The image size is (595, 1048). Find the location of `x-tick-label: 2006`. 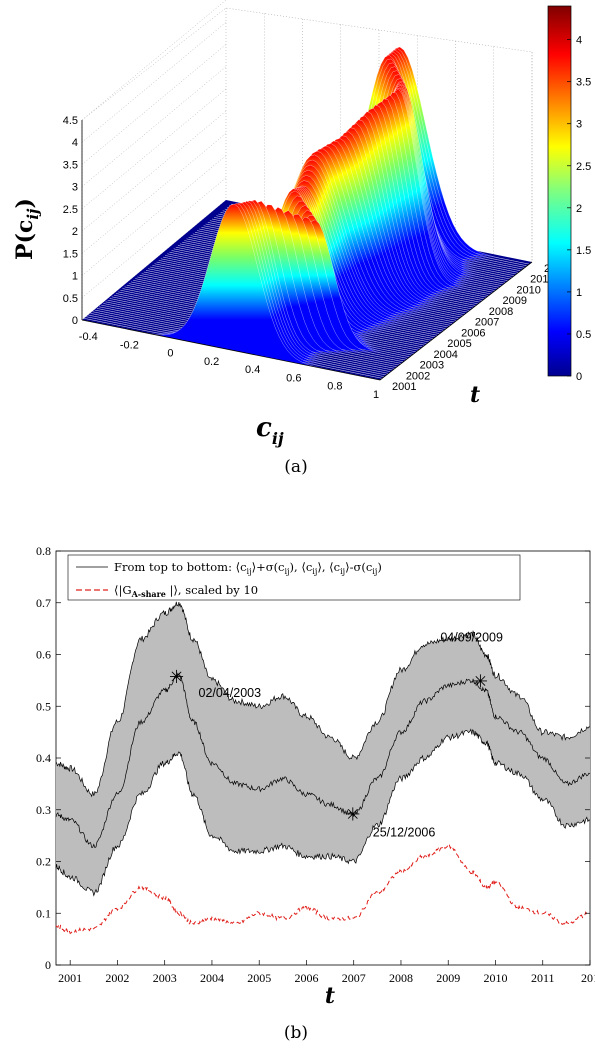

x-tick-label: 2006 is located at coordinates (306, 978).